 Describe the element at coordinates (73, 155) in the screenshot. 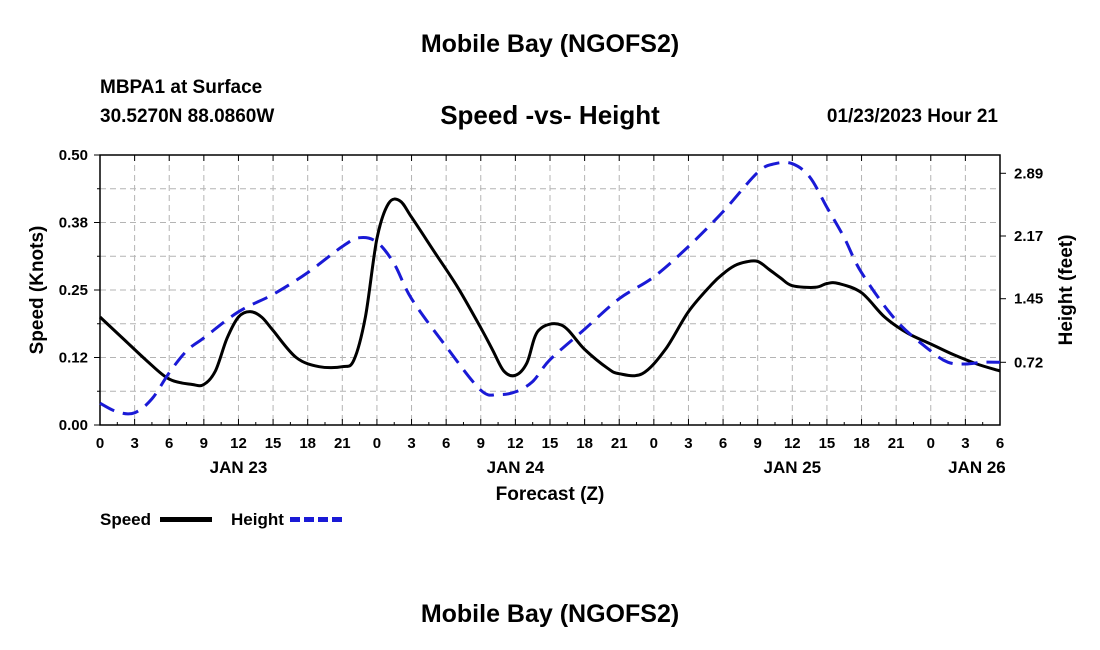

I see `y-tick-label: 0.50` at that location.